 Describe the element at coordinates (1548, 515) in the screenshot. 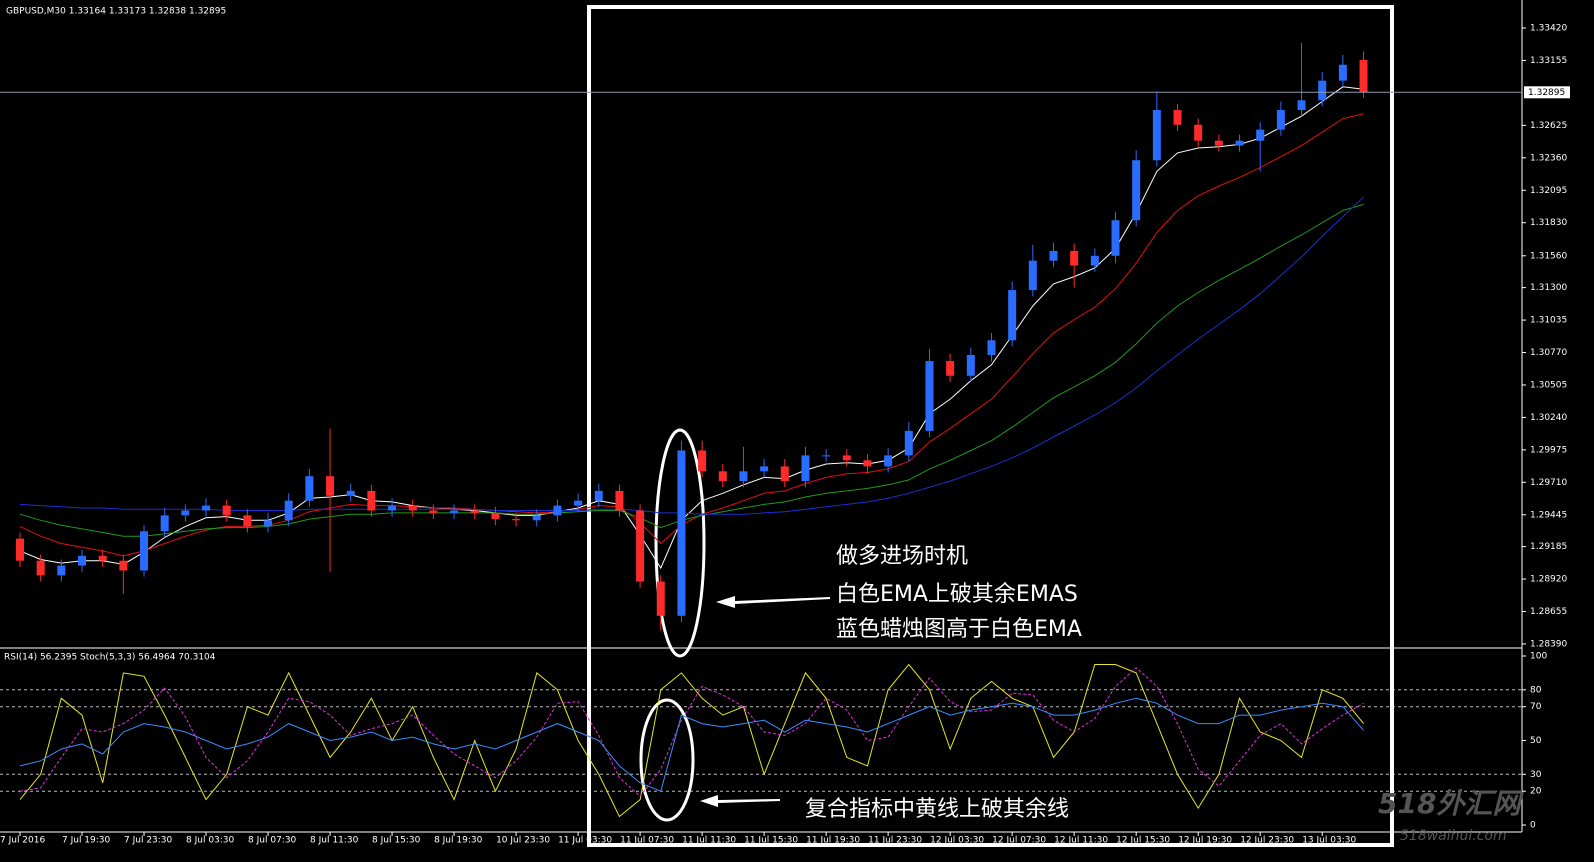

I see `y-tick-label: 1.29445` at that location.